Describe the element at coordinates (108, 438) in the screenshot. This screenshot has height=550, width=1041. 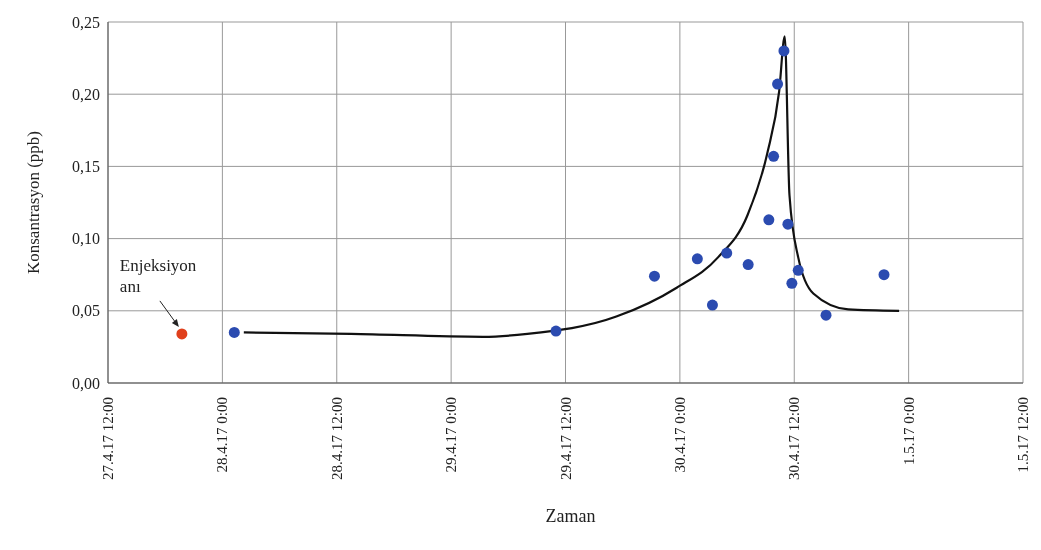
I see `x-tick-label: 27.4.17 12:00` at that location.